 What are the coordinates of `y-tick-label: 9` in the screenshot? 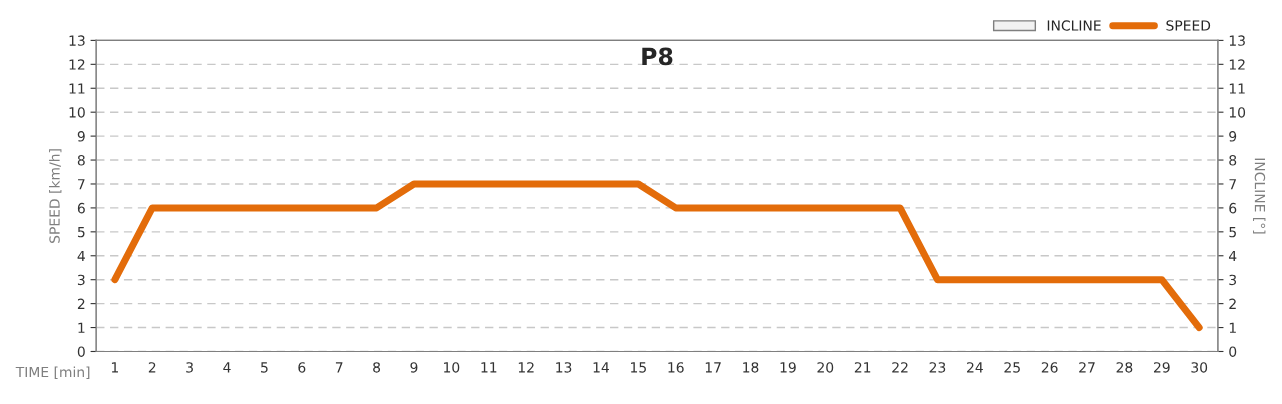 It's located at (81, 136).